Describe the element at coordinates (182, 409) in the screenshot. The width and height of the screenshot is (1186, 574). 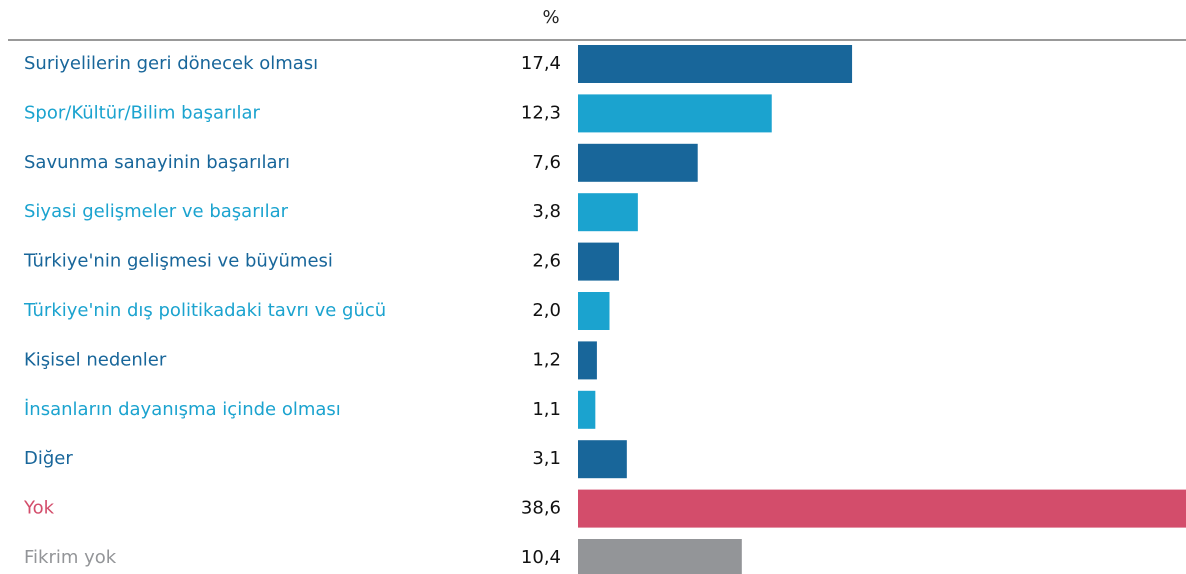
I see `category-label: İnsanların dayanışma içinde olması` at that location.